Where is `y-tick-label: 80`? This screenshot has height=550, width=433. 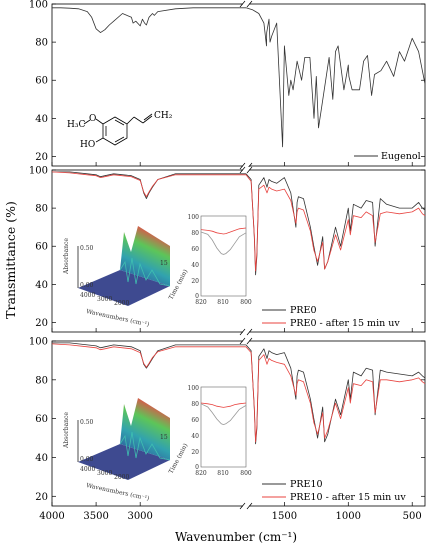 y-tick-label: 80 is located at coordinates (41, 43).